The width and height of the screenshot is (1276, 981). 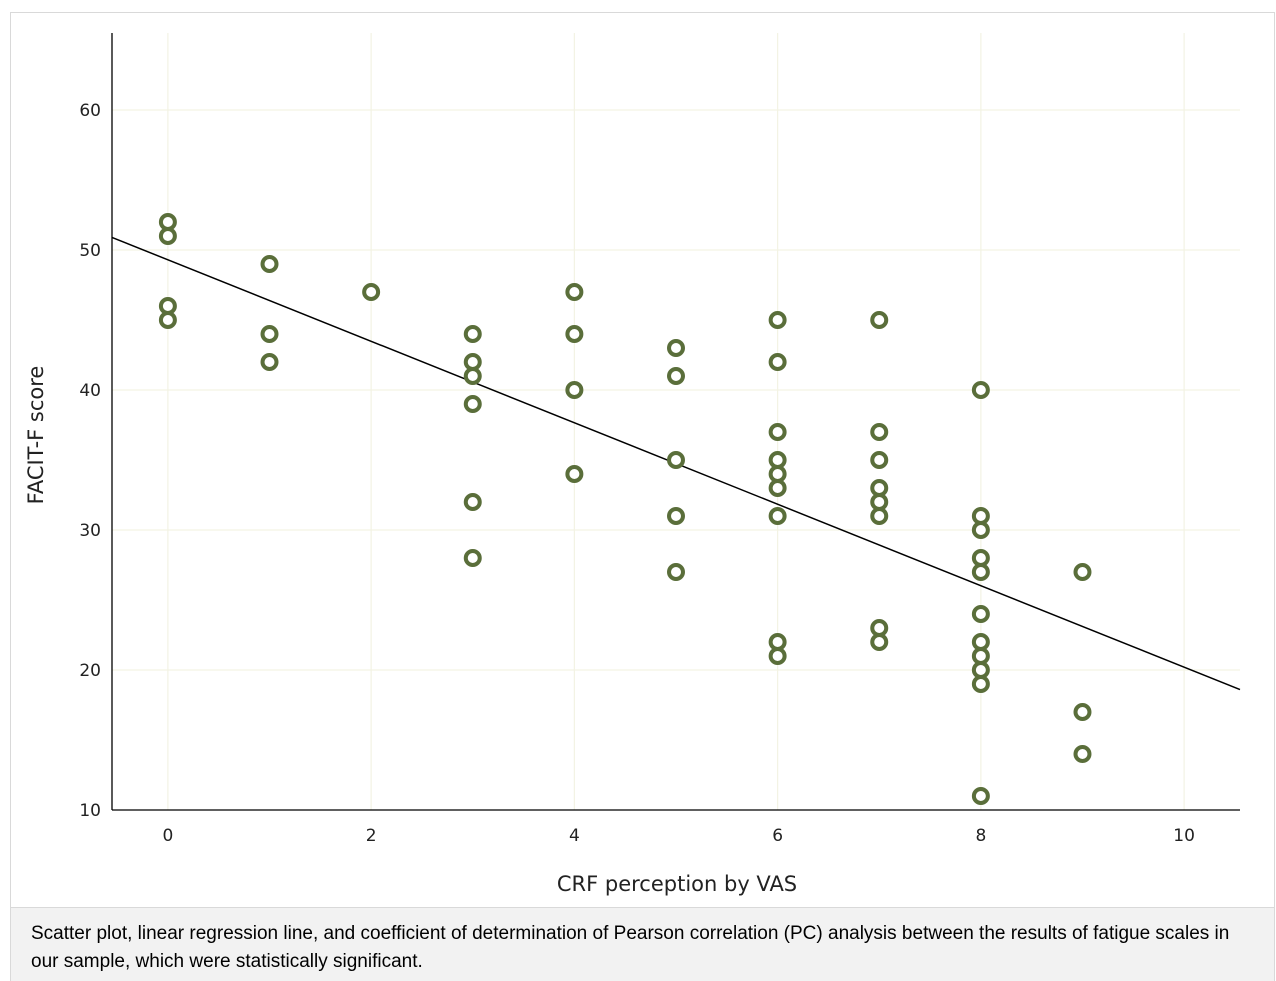 What do you see at coordinates (980, 836) in the screenshot?
I see `x-tick-label: 8` at bounding box center [980, 836].